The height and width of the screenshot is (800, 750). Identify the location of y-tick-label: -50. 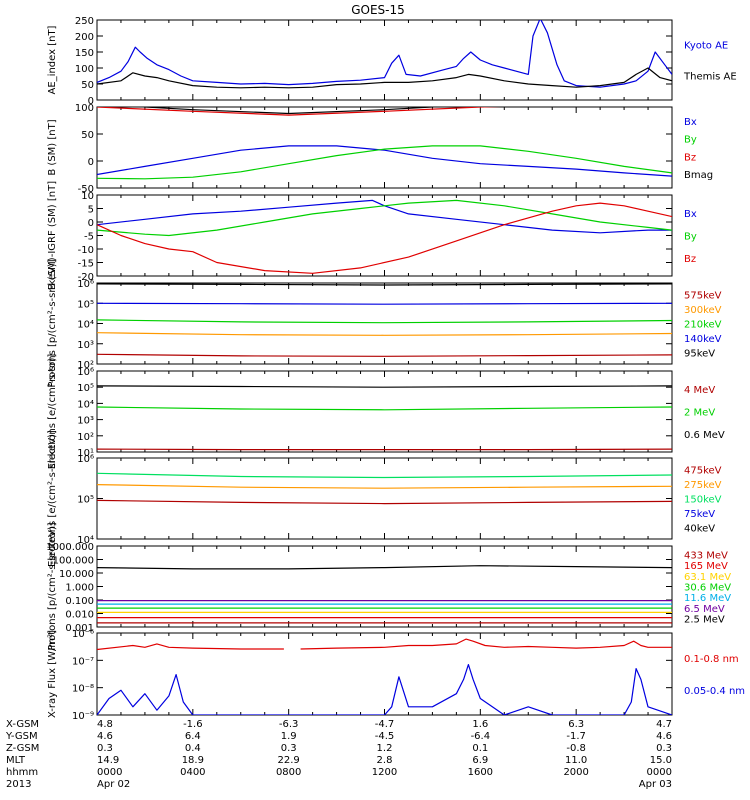
(86, 189).